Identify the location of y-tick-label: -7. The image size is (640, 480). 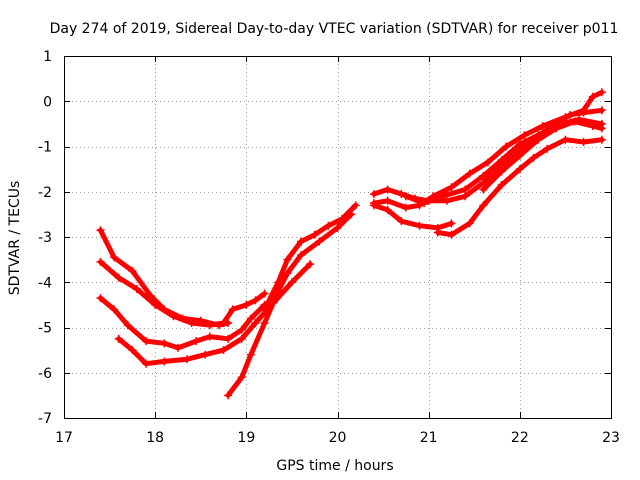
(45, 419).